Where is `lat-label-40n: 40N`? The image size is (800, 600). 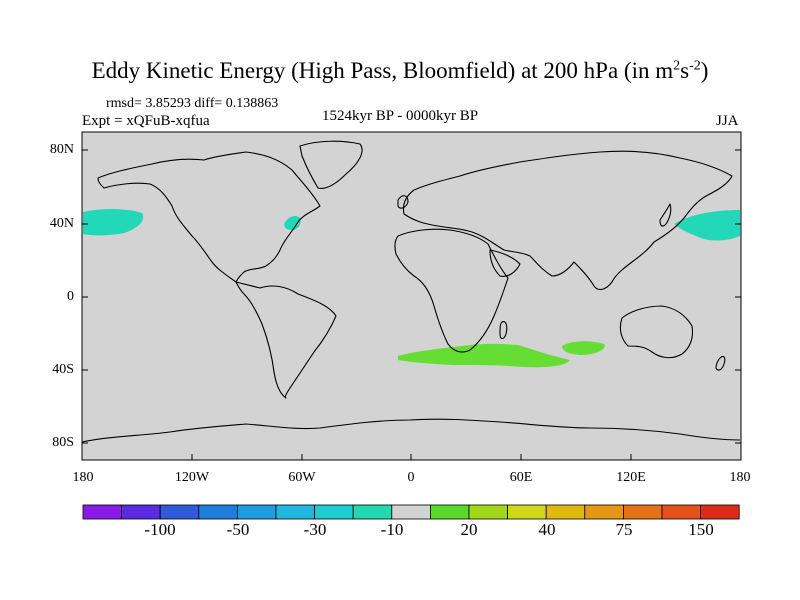
lat-label-40n: 40N is located at coordinates (61, 223).